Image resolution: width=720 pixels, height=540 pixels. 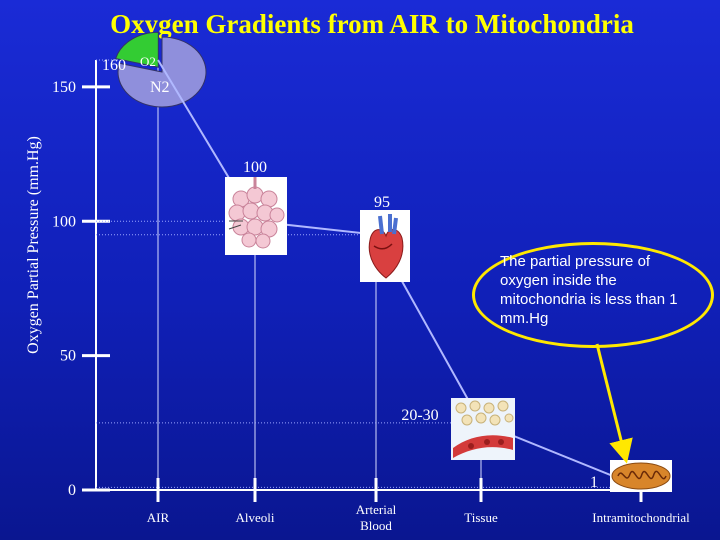 I want to click on y-tick-label: 50, so click(x=68, y=356).